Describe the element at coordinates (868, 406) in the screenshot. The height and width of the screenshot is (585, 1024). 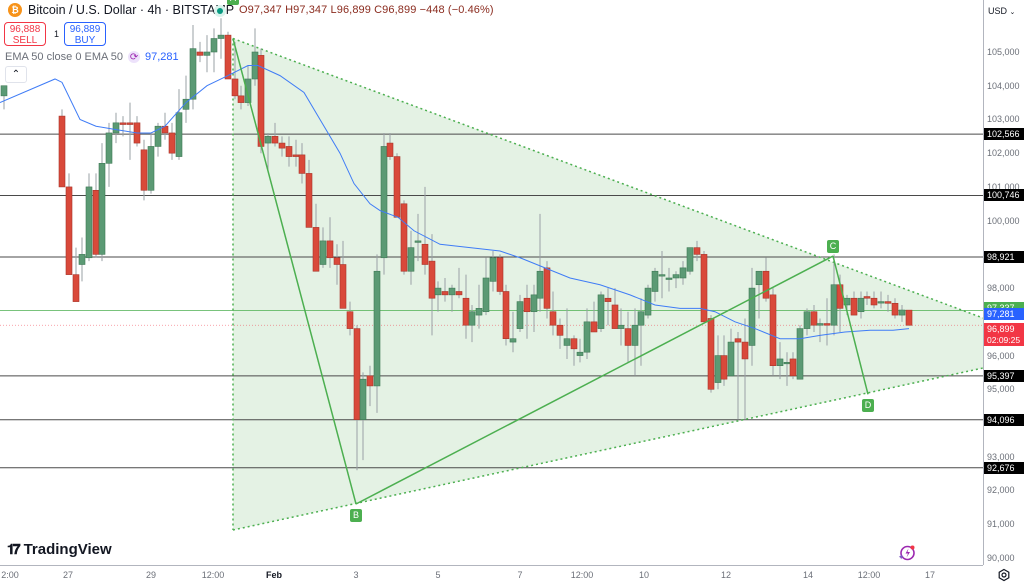
I see `pattern-point-d: D` at that location.